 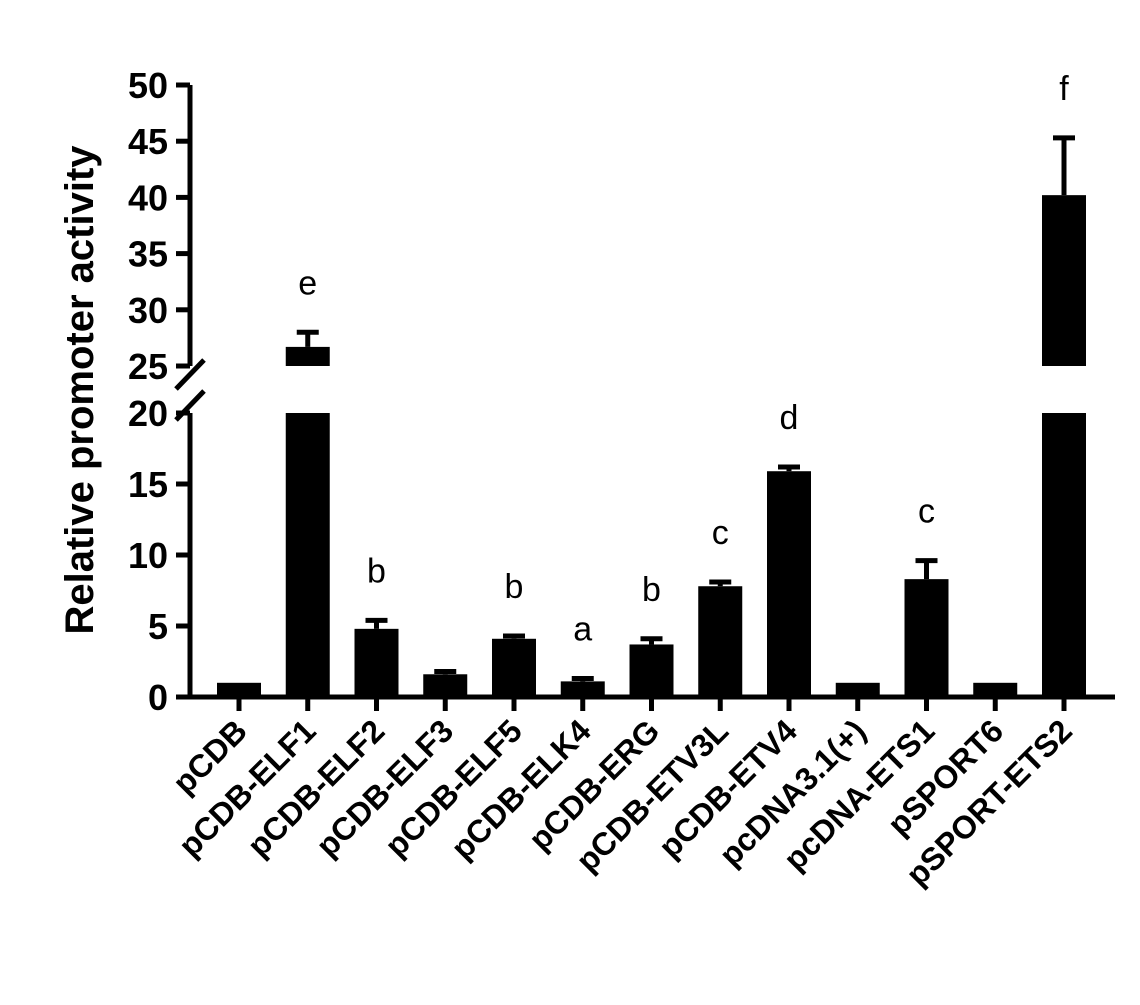 What do you see at coordinates (789, 418) in the screenshot?
I see `significance-letter: d` at bounding box center [789, 418].